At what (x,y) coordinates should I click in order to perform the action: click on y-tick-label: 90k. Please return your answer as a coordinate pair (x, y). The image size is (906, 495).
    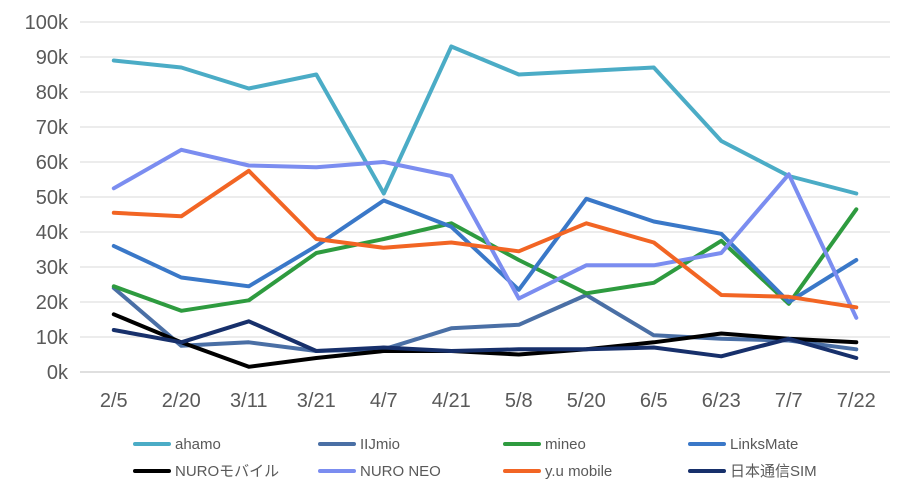
    Looking at the image, I should click on (52, 58).